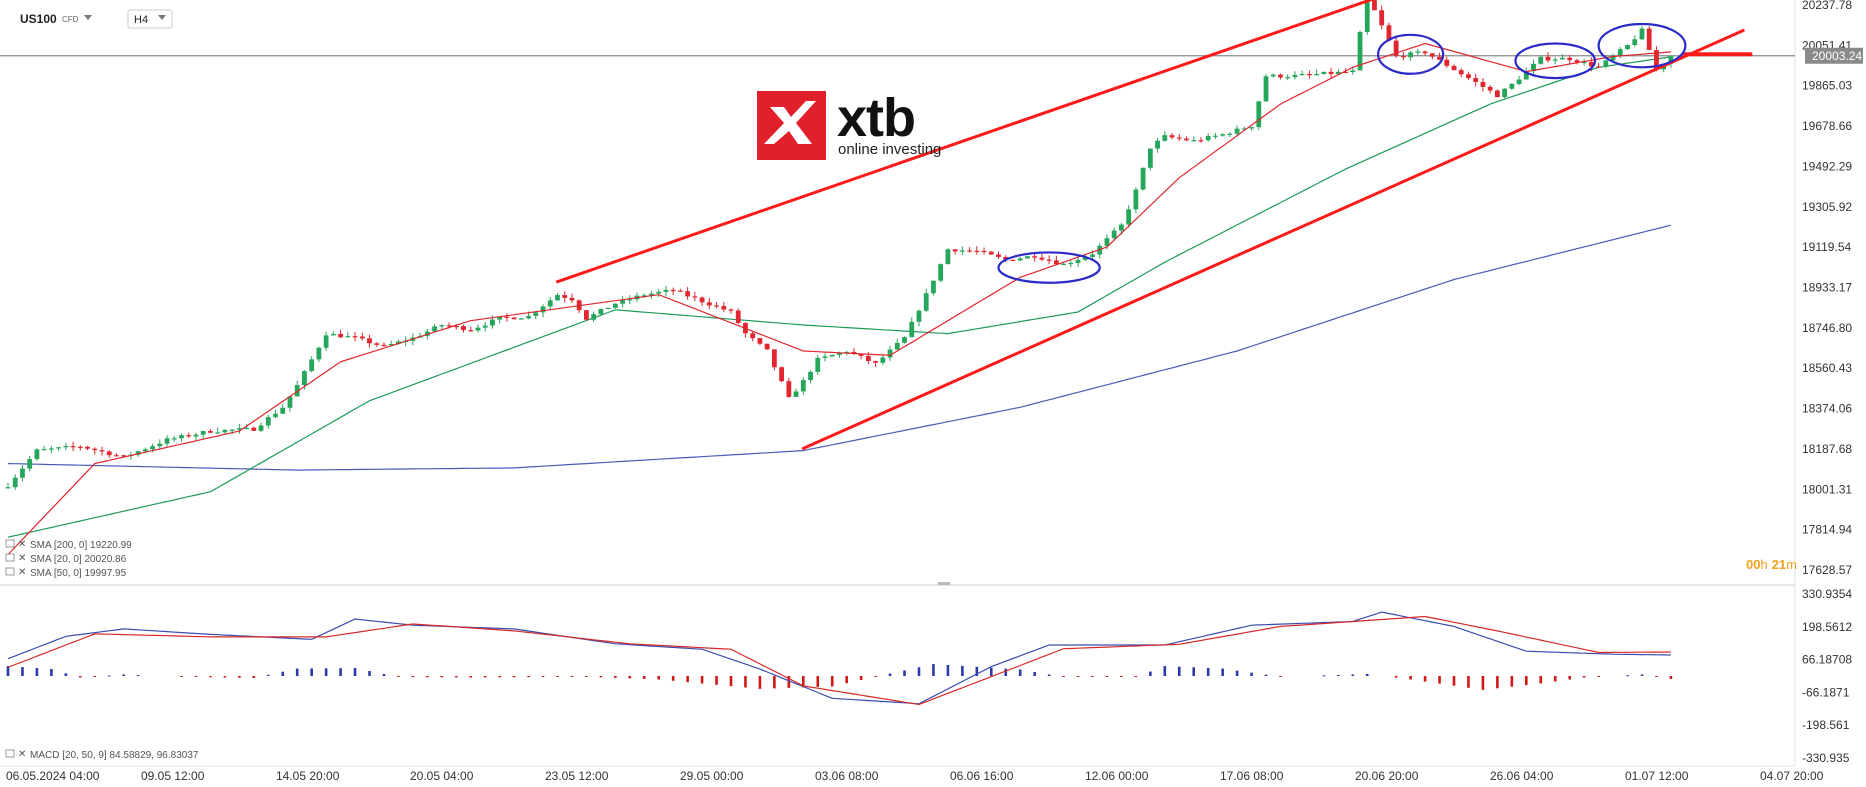 The image size is (1866, 787). What do you see at coordinates (68, 545) in the screenshot?
I see `legend-sma200: ✕ SMA [200, 0] 19220.99` at bounding box center [68, 545].